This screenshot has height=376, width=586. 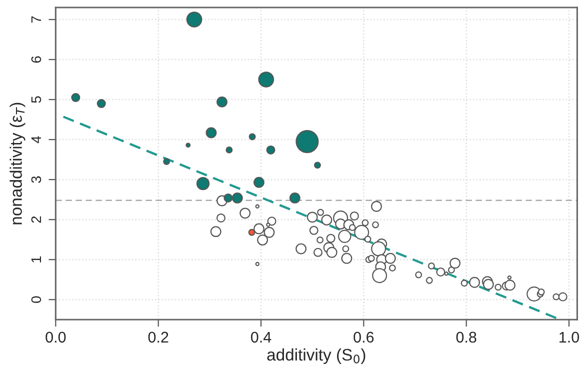 I want to click on x-tick-label: 0.0, so click(x=56, y=337).